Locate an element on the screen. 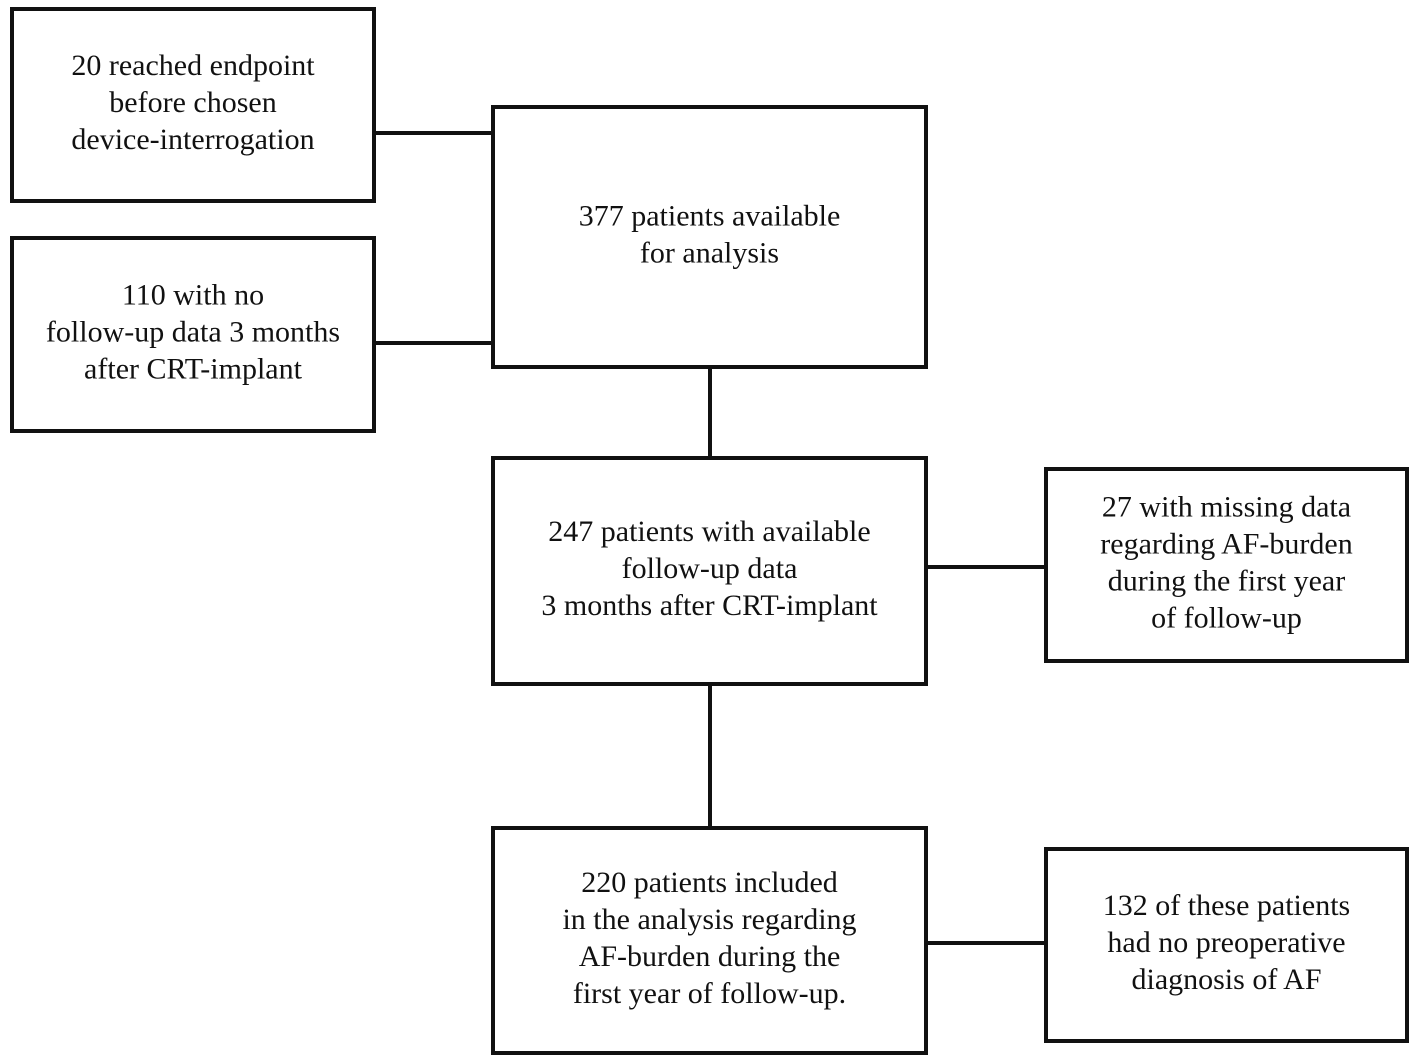 The image size is (1413, 1055). box-text: 220 patients included is located at coordinates (709, 882).